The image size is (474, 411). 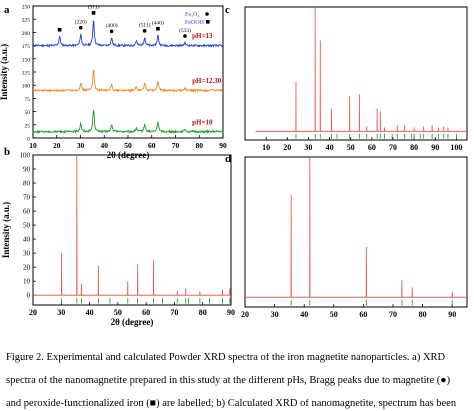 I want to click on panel-b-y-tick-label: 30, so click(x=27, y=254).